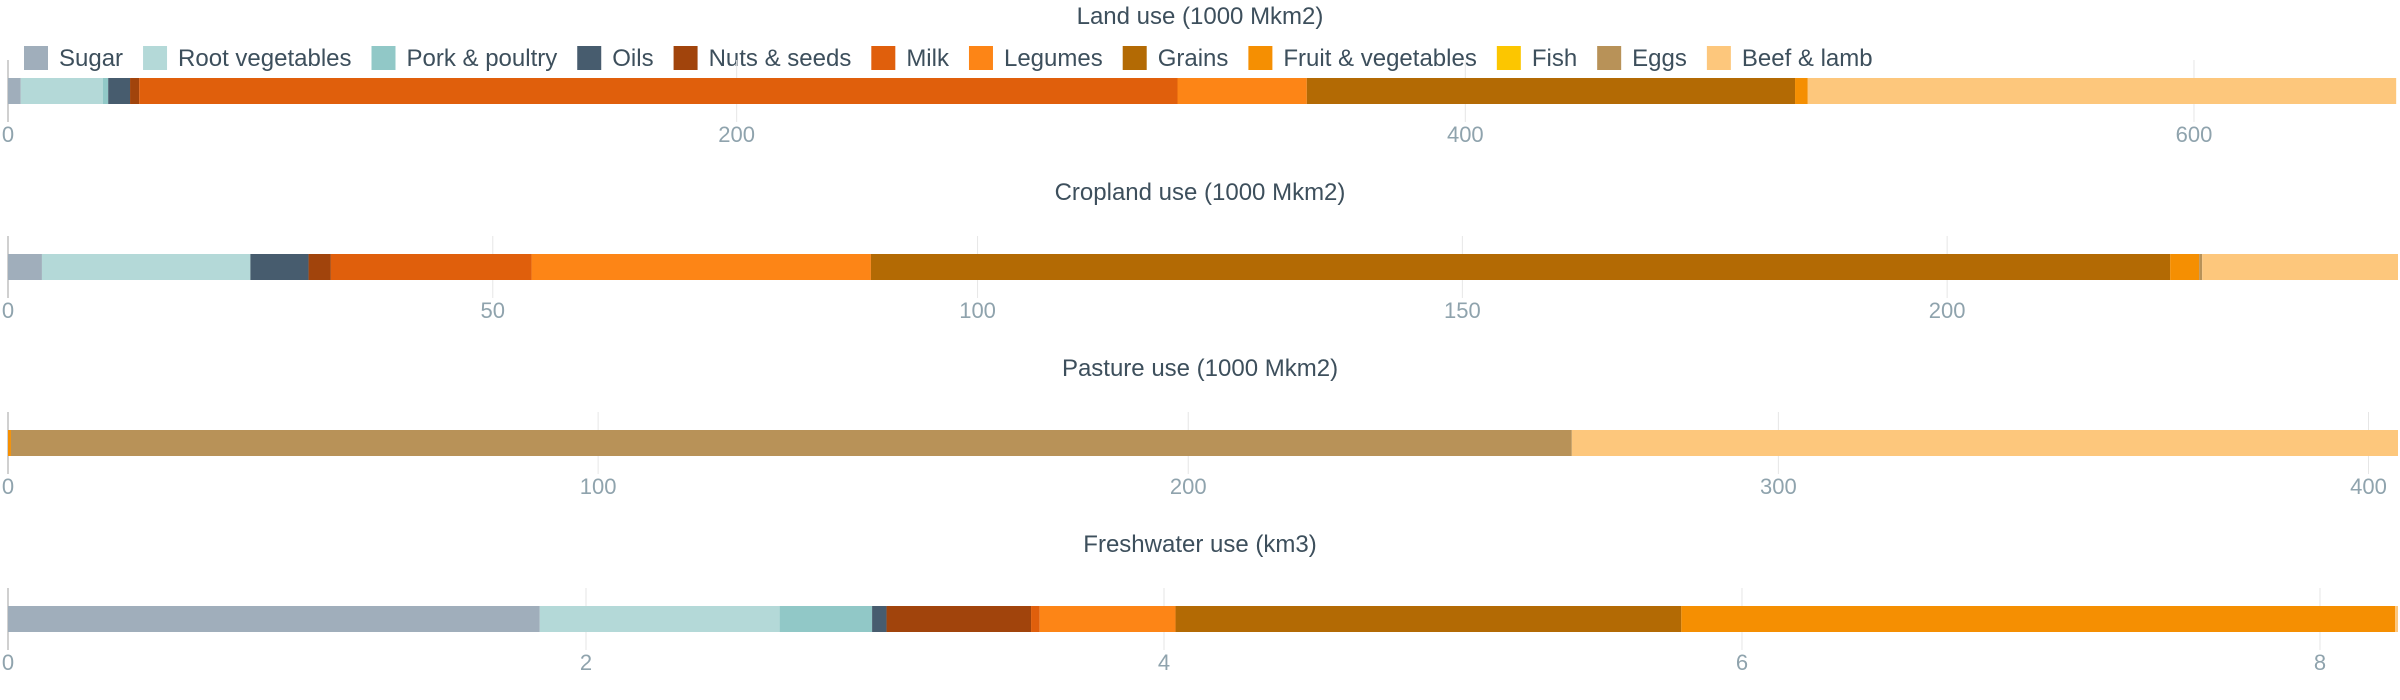 This screenshot has height=700, width=2400. Describe the element at coordinates (780, 58) in the screenshot. I see `legend-label: Nuts & seeds` at that location.